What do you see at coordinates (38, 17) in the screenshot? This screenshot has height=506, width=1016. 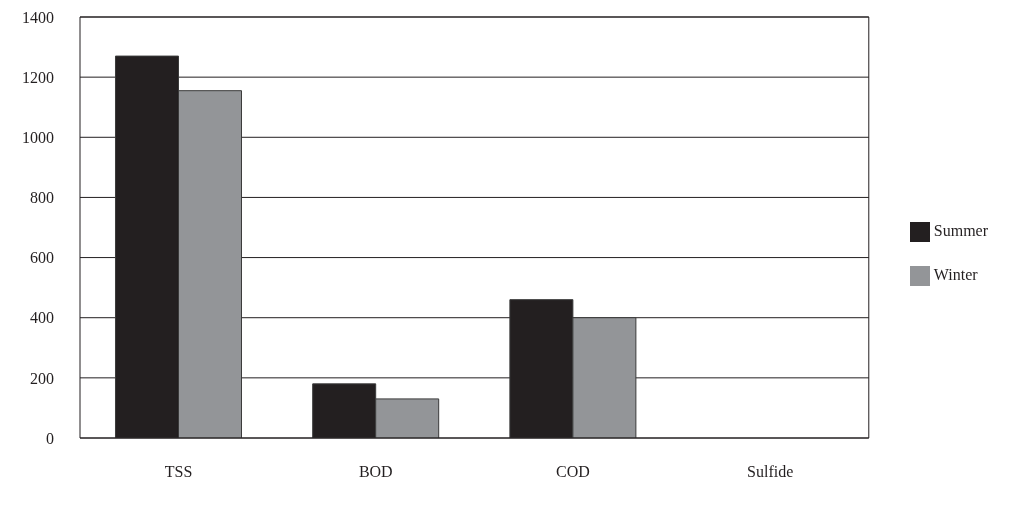 I see `y-tick-label: 1400` at bounding box center [38, 17].